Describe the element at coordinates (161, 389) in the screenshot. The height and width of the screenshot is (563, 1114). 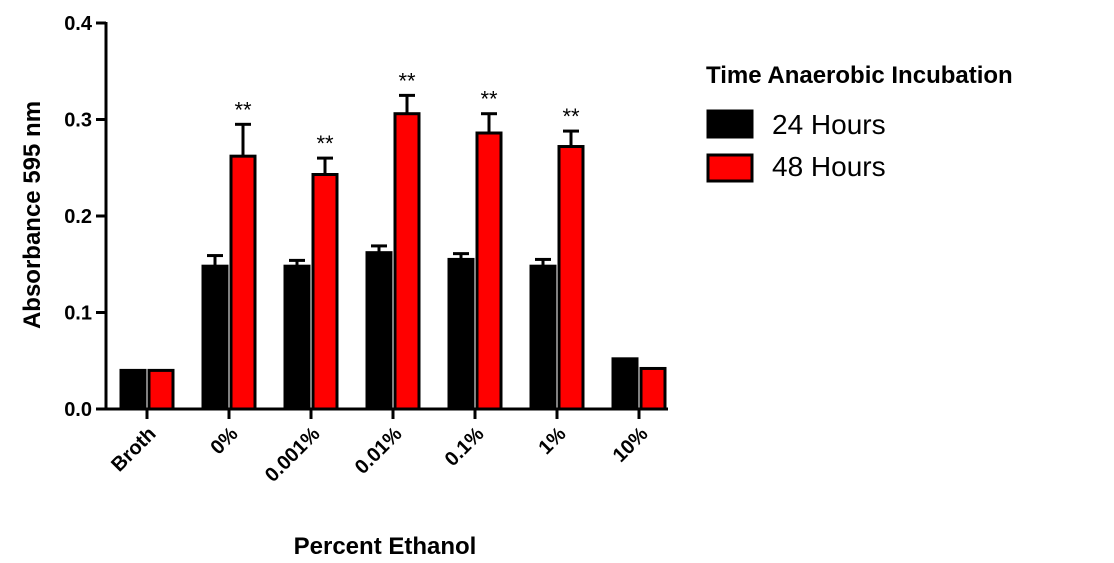
I see `bar-48-hours-broth` at that location.